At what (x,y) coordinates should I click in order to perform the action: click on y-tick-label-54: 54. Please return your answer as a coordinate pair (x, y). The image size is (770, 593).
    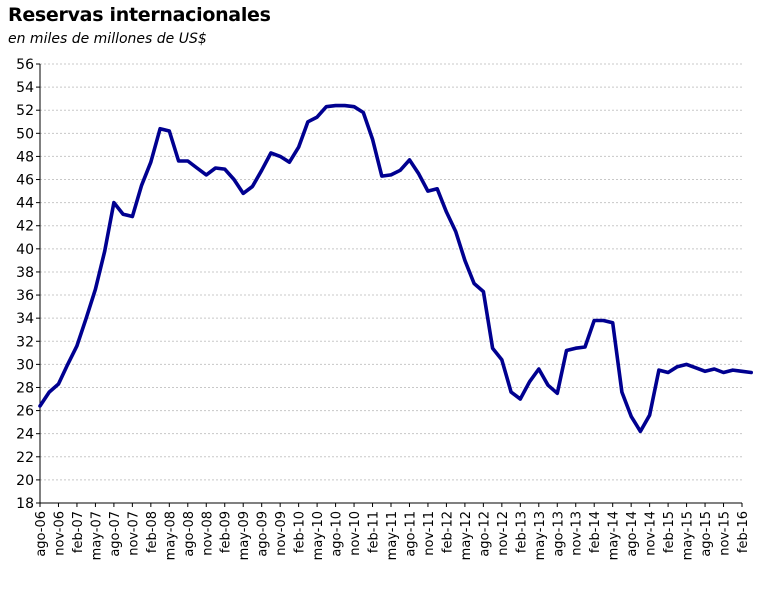
    Looking at the image, I should click on (25, 88).